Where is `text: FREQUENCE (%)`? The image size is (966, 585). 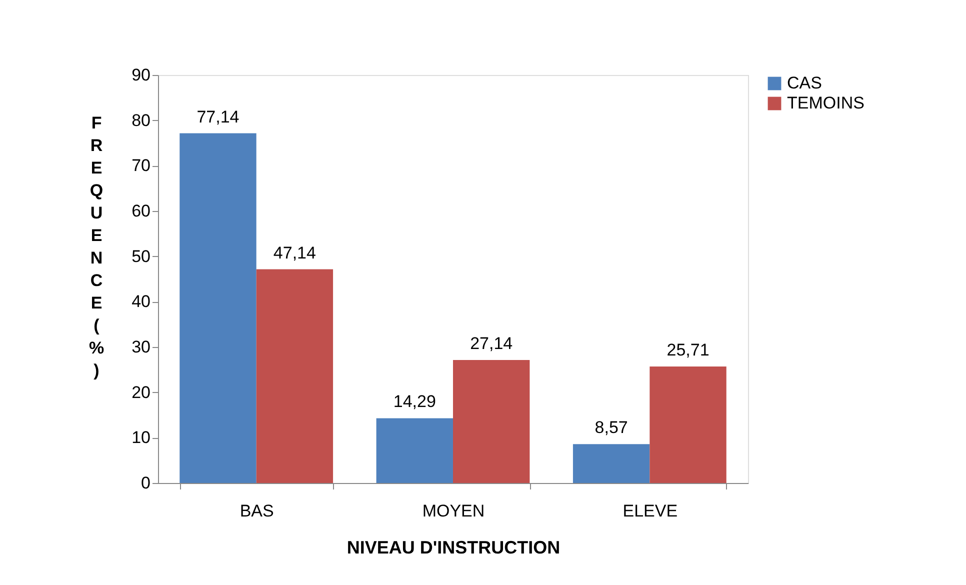 text: FREQUENCE (%) is located at coordinates (96, 247).